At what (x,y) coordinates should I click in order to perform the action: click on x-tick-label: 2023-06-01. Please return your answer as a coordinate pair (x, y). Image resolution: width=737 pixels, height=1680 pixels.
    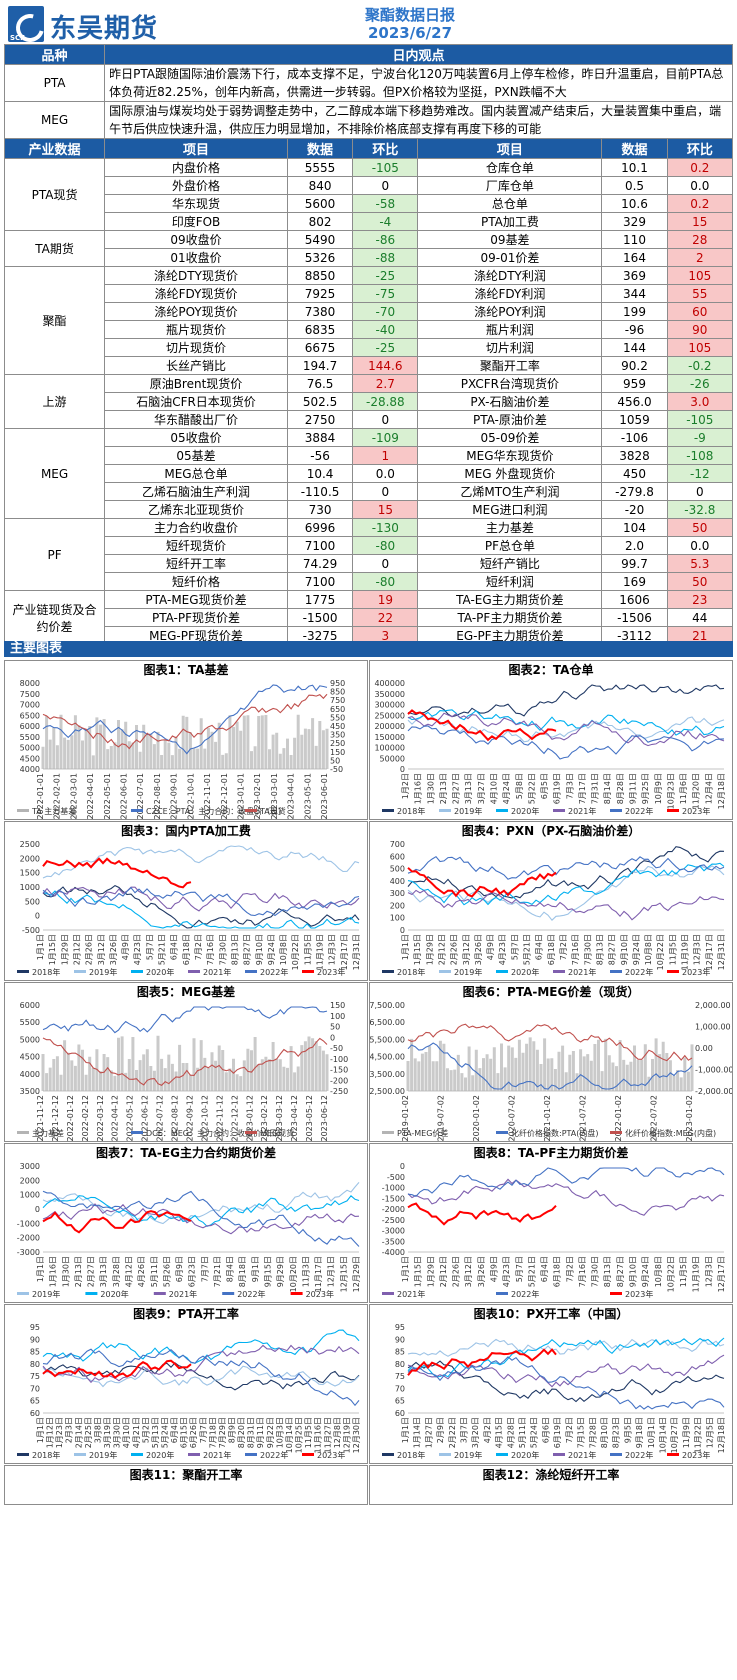
    Looking at the image, I should click on (324, 796).